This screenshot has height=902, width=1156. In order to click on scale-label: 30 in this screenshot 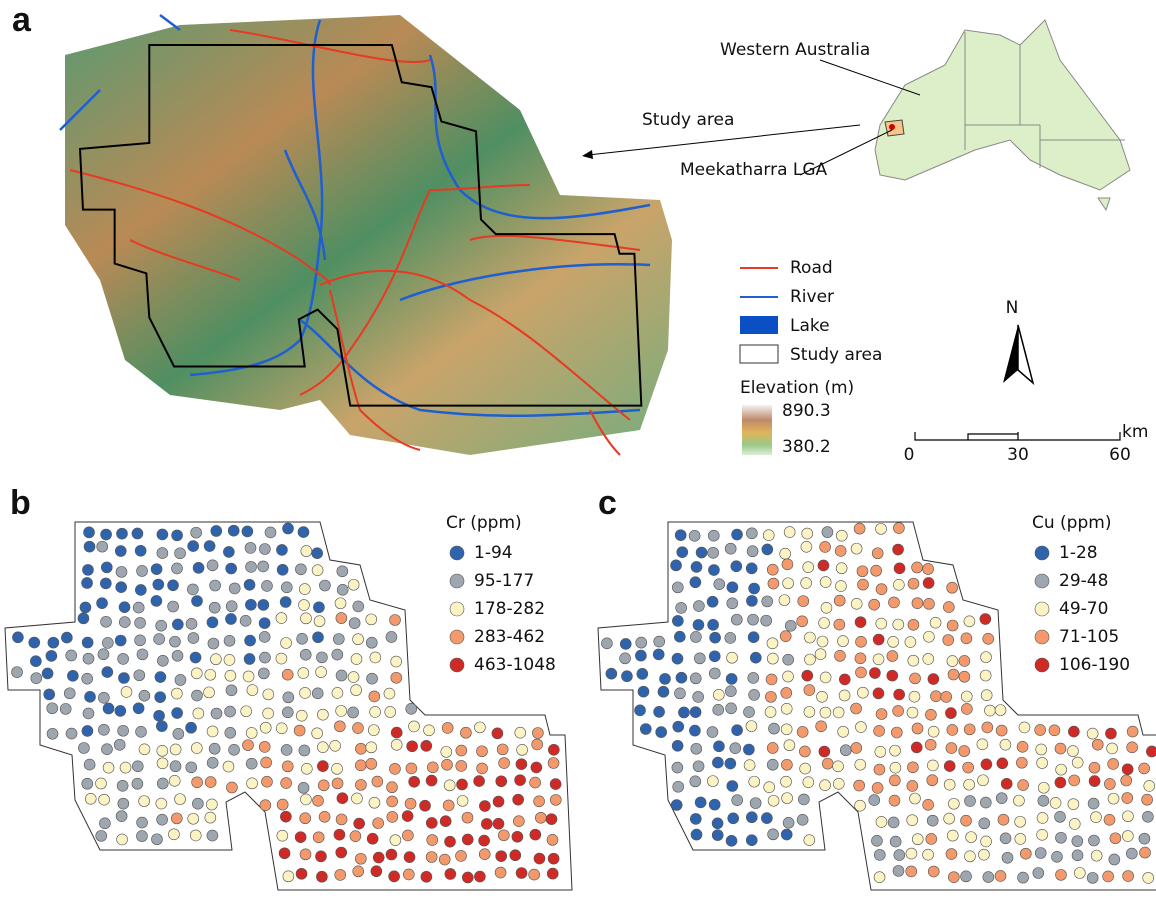, I will do `click(1018, 455)`.